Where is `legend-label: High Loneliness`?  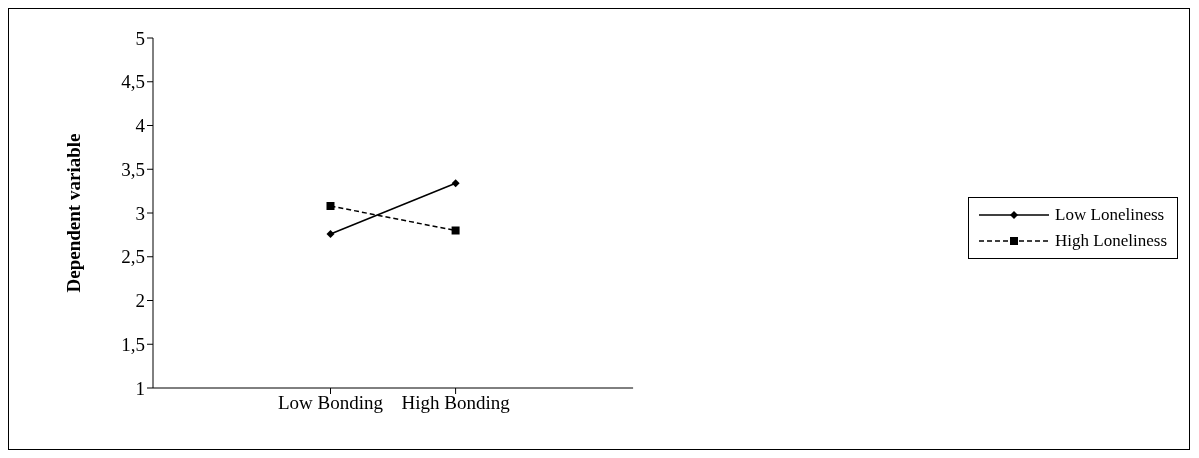 legend-label: High Loneliness is located at coordinates (1111, 241).